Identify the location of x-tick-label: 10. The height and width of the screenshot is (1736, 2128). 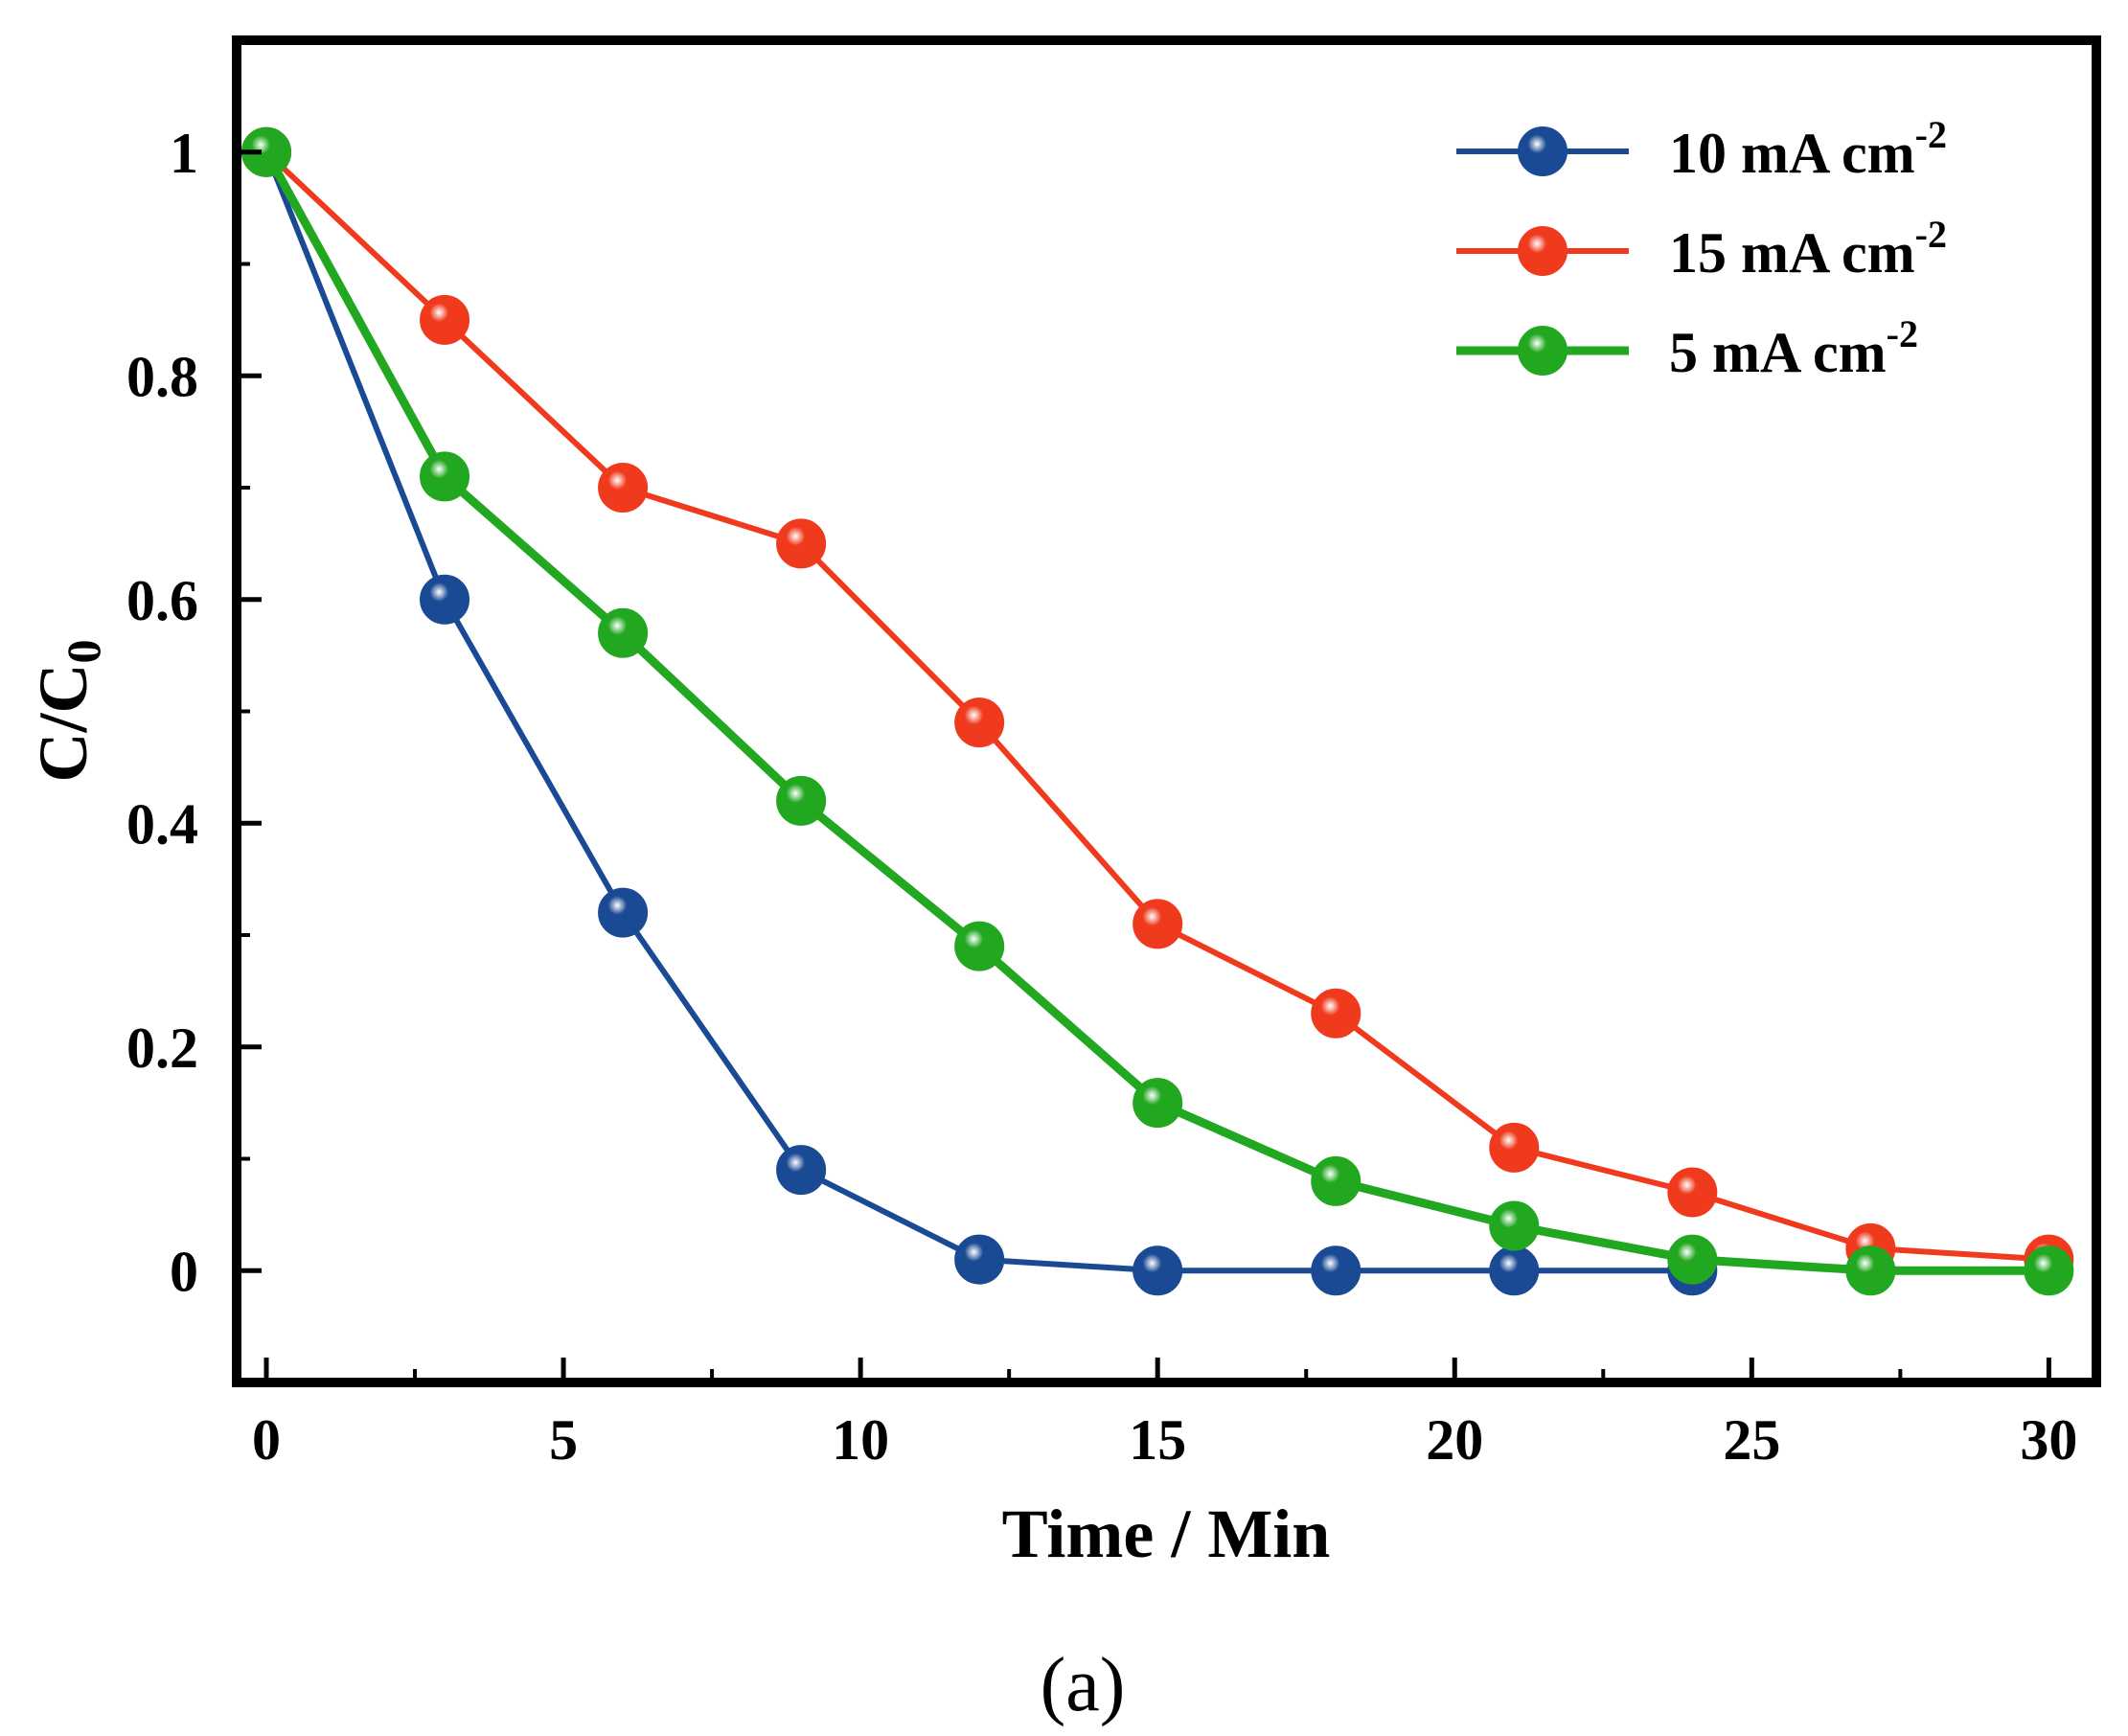
(860, 1440).